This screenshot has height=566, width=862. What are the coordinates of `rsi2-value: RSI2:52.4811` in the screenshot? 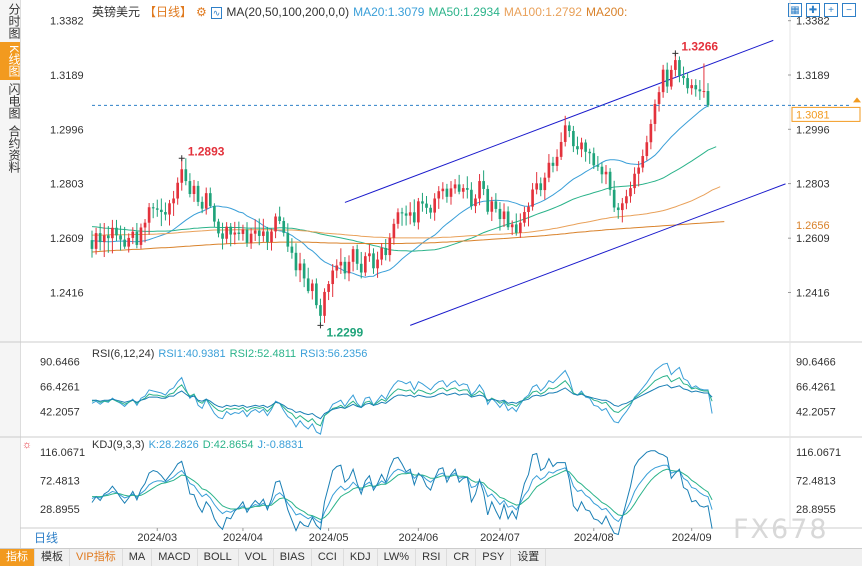 It's located at (263, 354).